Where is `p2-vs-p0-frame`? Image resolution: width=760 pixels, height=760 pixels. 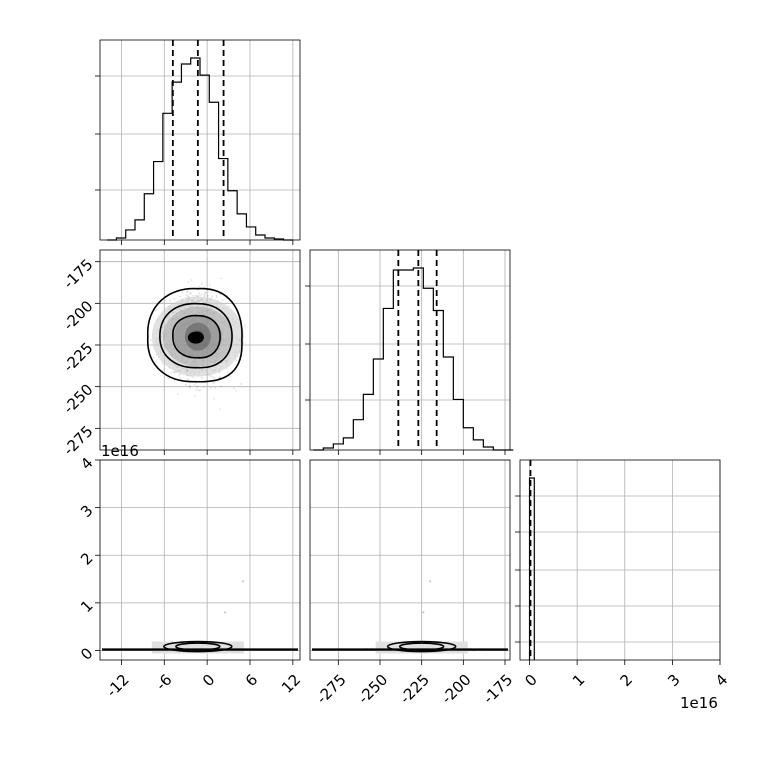 p2-vs-p0-frame is located at coordinates (200, 560).